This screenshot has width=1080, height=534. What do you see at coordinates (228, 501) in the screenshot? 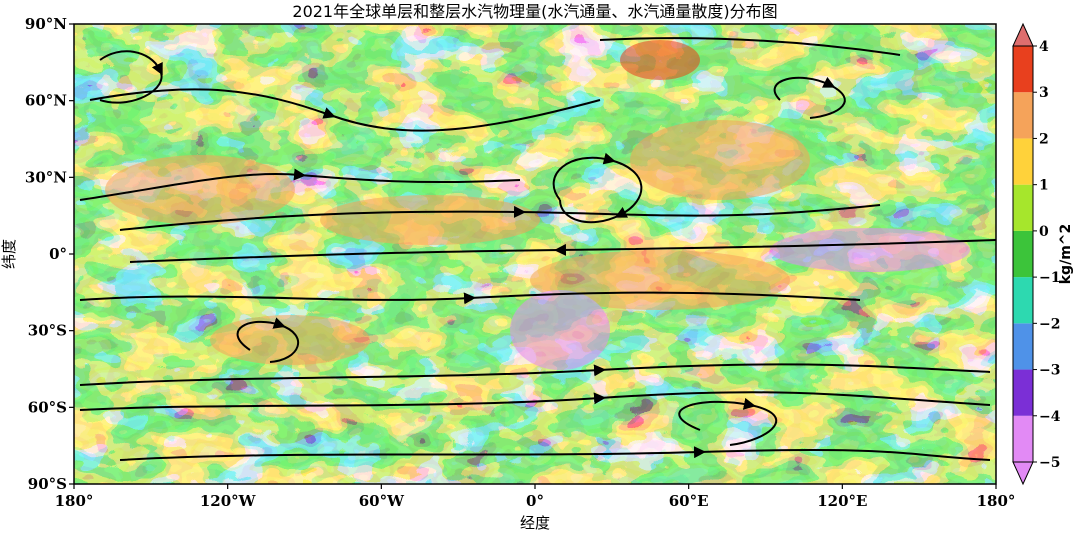
I see `x-tick-label: 120°W` at bounding box center [228, 501].